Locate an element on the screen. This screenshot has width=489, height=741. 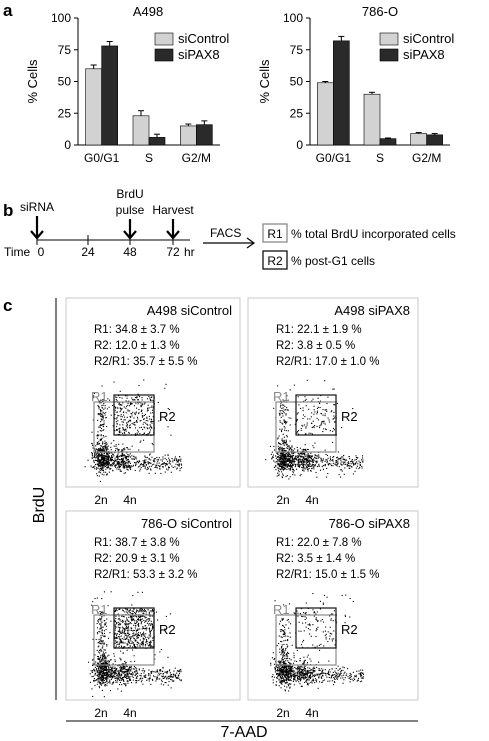
time-unit: hr is located at coordinates (189, 252).